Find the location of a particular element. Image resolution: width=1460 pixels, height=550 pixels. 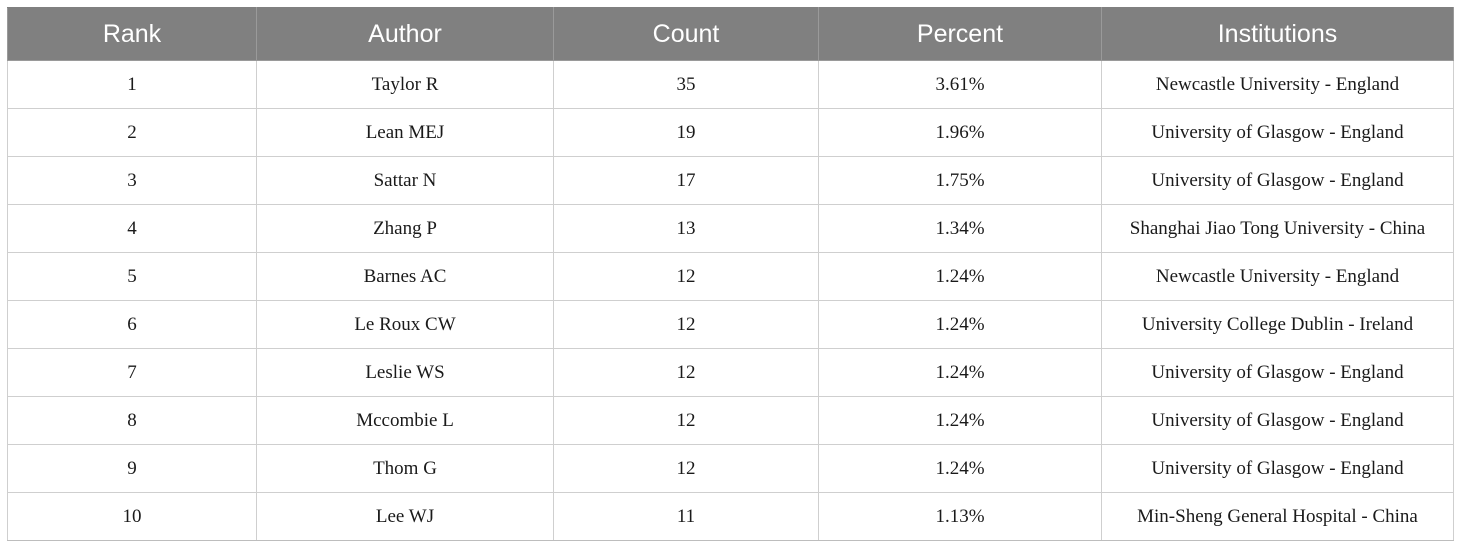

cell-author: Lee WJ is located at coordinates (405, 516).